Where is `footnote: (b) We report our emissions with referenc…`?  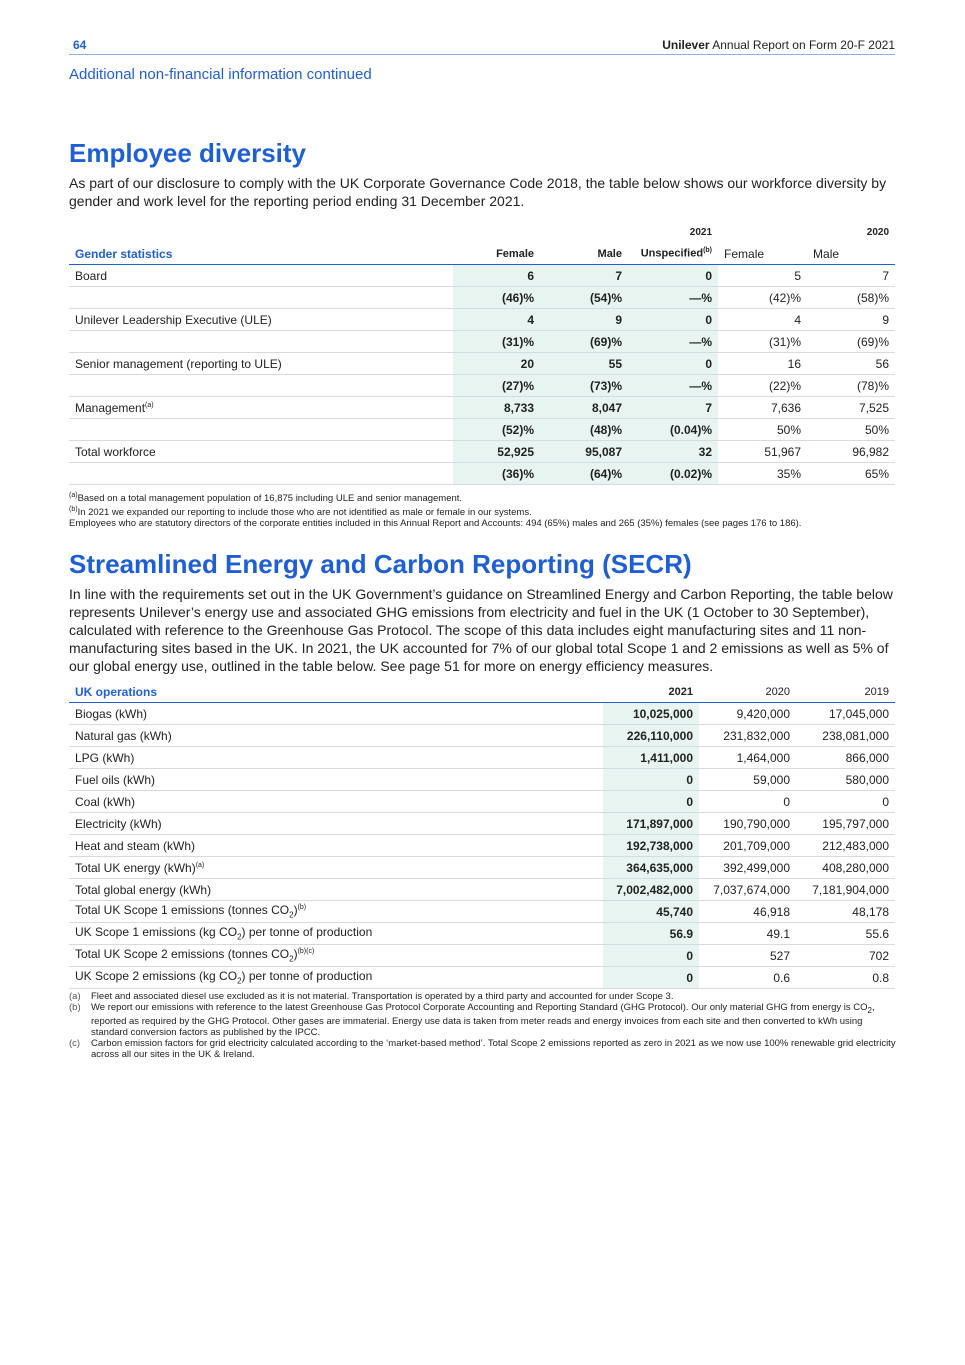
footnote: (b) We report our emissions with referenc… is located at coordinates (484, 1020).